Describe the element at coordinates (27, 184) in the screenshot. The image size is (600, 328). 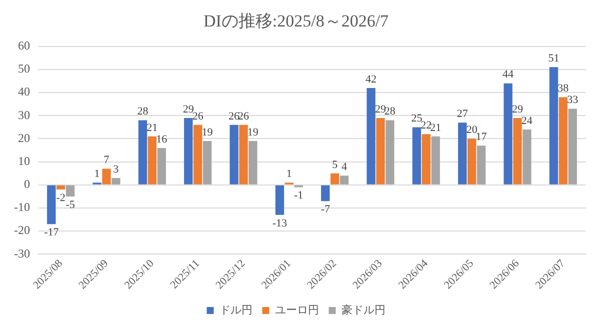
I see `y-tick-label: 0` at that location.